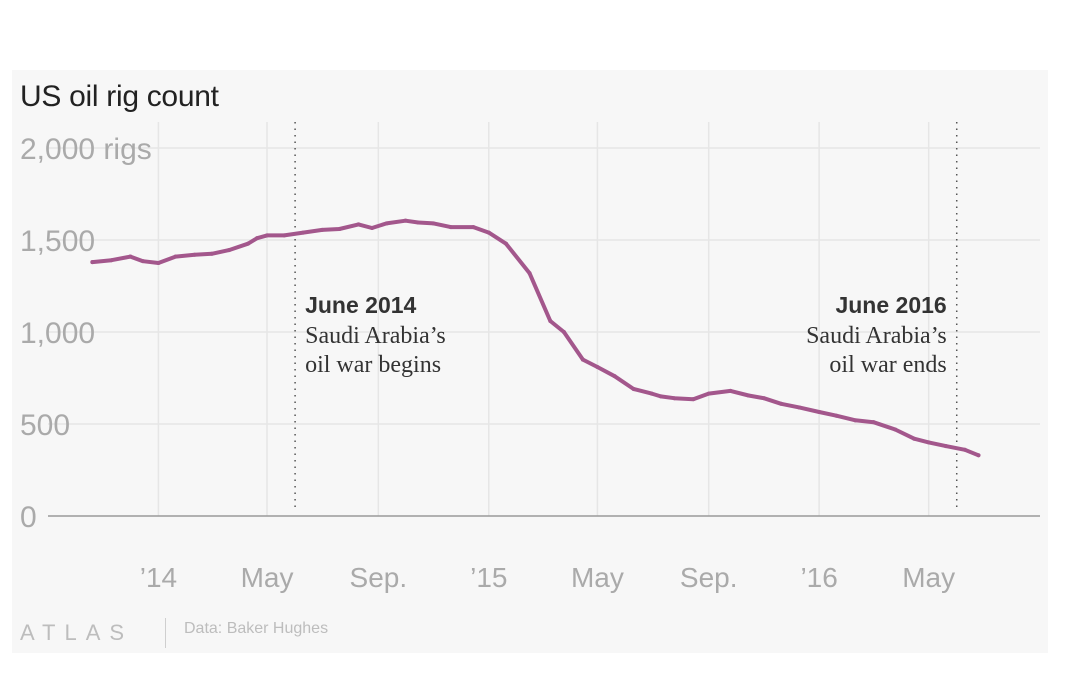 The width and height of the screenshot is (1065, 694). What do you see at coordinates (119, 96) in the screenshot?
I see `chart-title: US oil rig count` at bounding box center [119, 96].